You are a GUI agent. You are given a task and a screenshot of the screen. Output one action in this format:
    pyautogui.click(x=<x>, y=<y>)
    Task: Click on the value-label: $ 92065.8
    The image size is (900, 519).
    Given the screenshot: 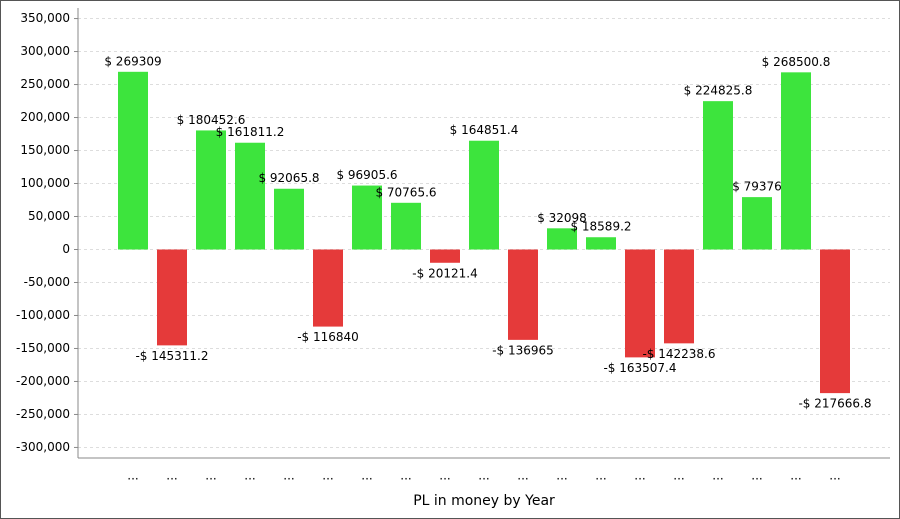 What is the action you would take?
    pyautogui.click(x=288, y=178)
    